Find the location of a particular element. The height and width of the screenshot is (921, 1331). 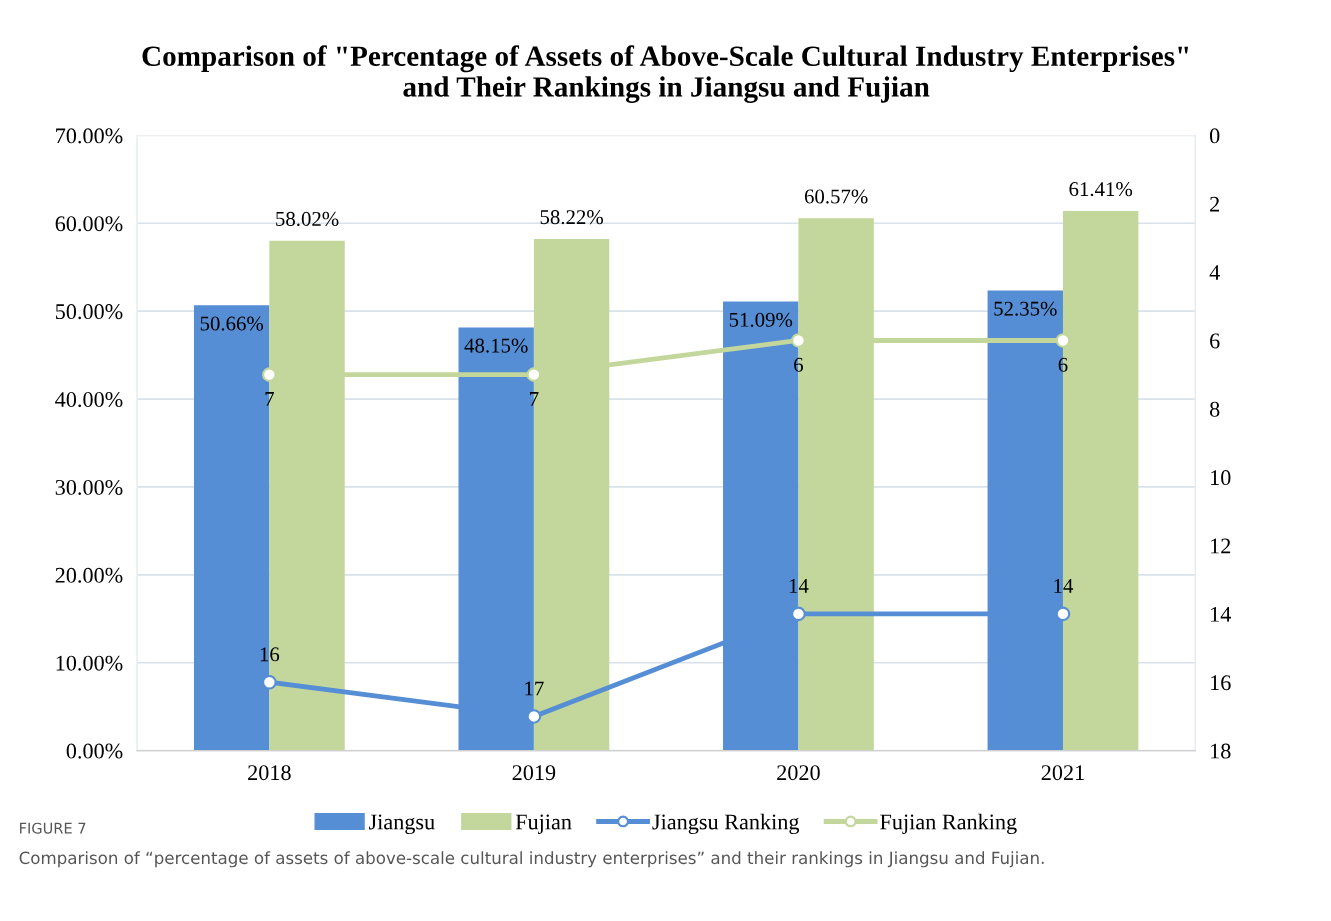

y2-tick-label: 12 is located at coordinates (1221, 546).